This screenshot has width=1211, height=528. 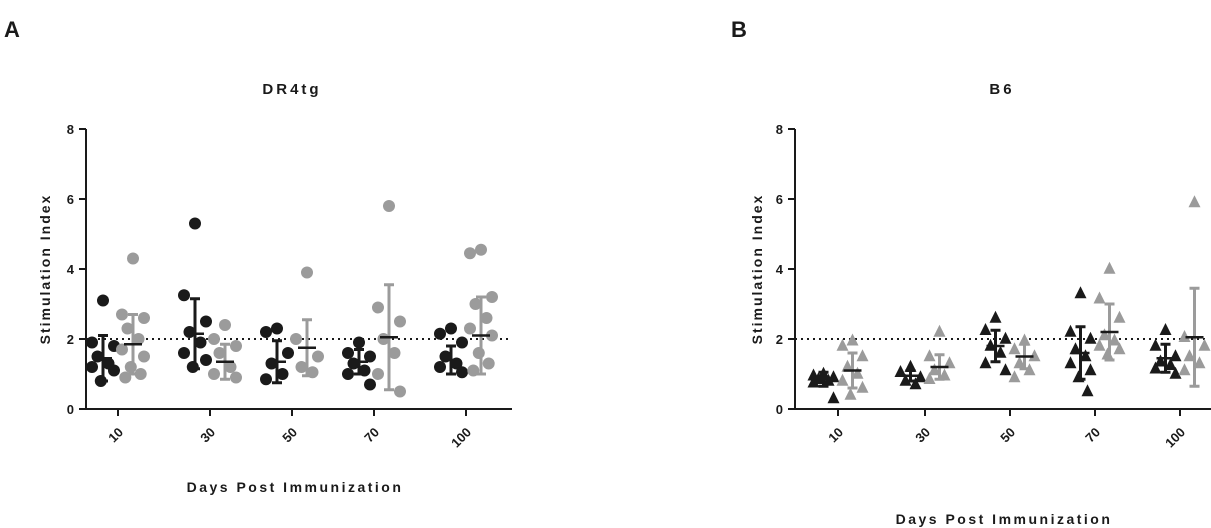 I want to click on panel-a-y-tick-label: 2, so click(x=70, y=339).